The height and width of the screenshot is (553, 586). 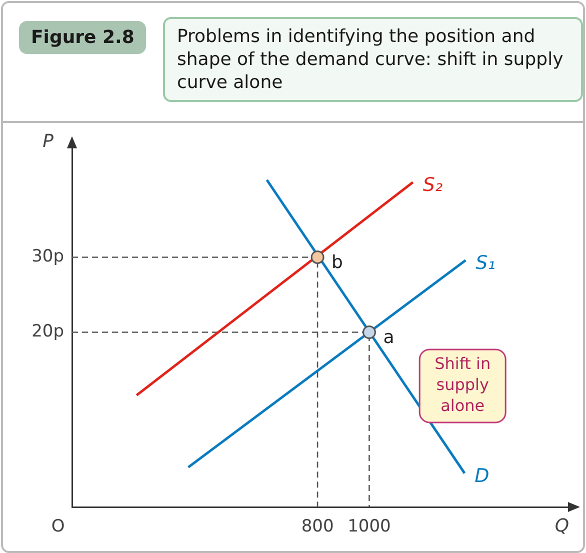 I want to click on x-axis-title: Q, so click(x=562, y=526).